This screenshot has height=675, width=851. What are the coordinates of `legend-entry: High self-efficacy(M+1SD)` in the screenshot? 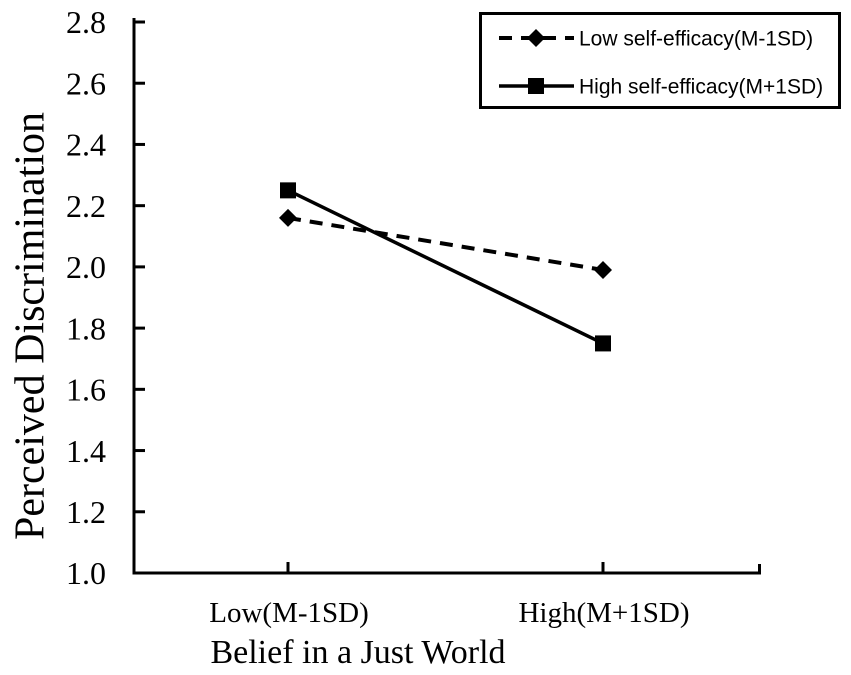 It's located at (661, 86).